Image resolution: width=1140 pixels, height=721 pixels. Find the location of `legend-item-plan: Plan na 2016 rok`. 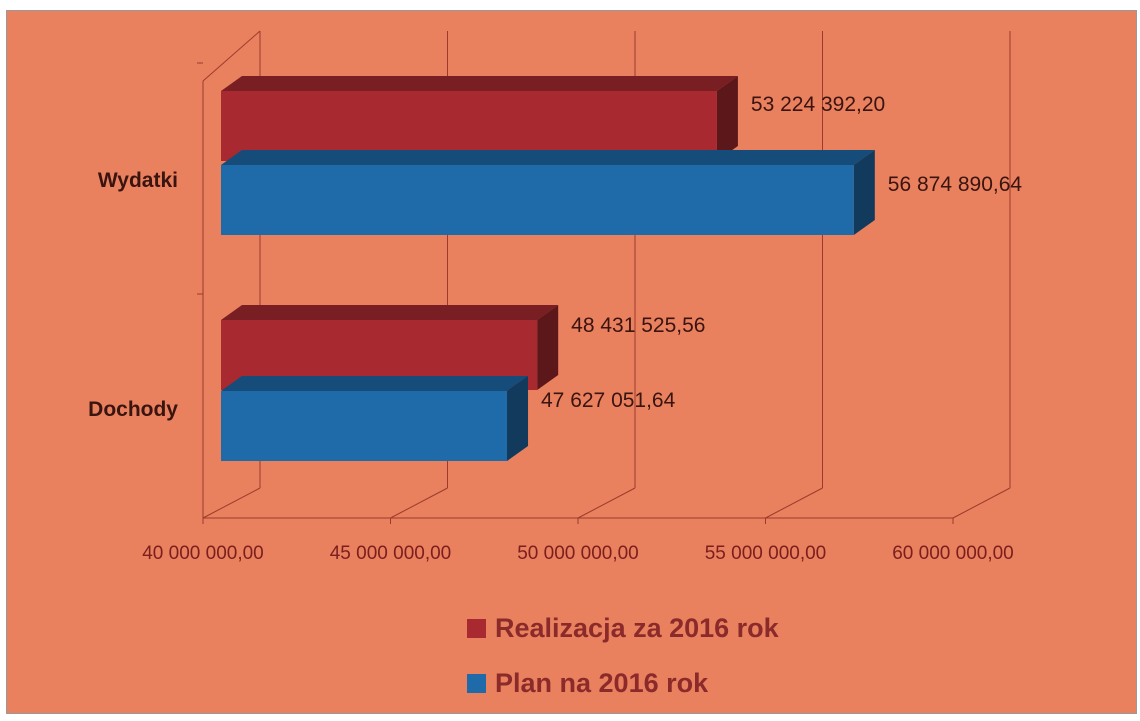

legend-item-plan: Plan na 2016 rok is located at coordinates (623, 683).